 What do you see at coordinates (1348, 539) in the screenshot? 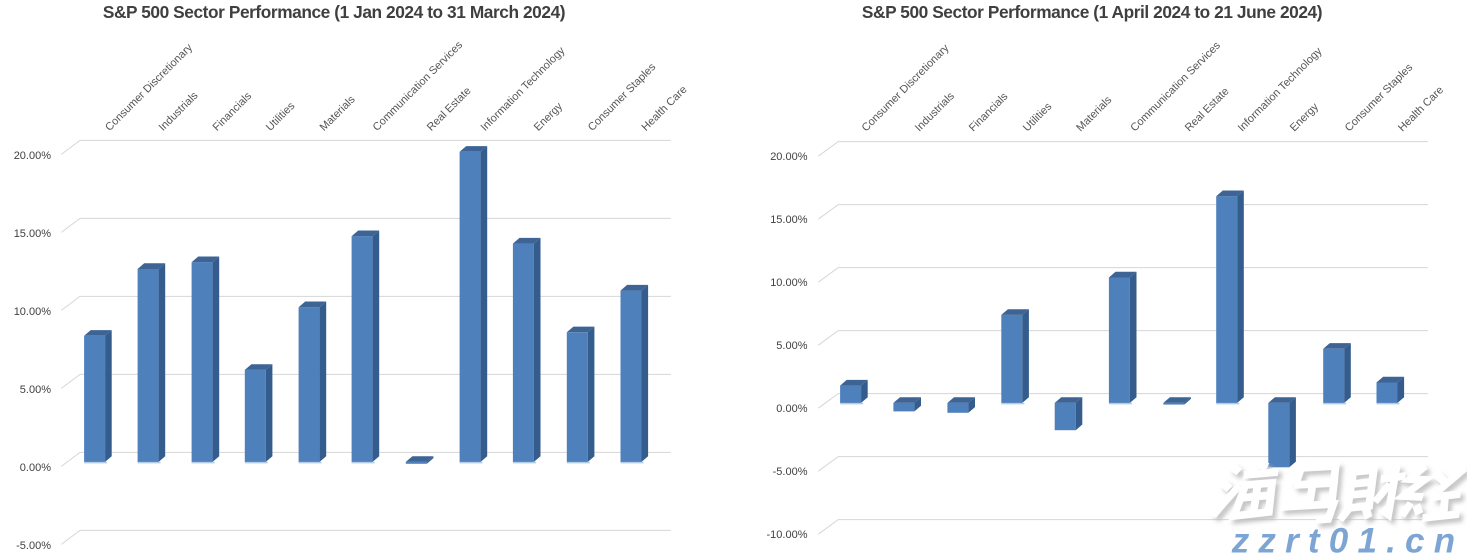
I see `svg-text: zzrt01.cn` at bounding box center [1348, 539].